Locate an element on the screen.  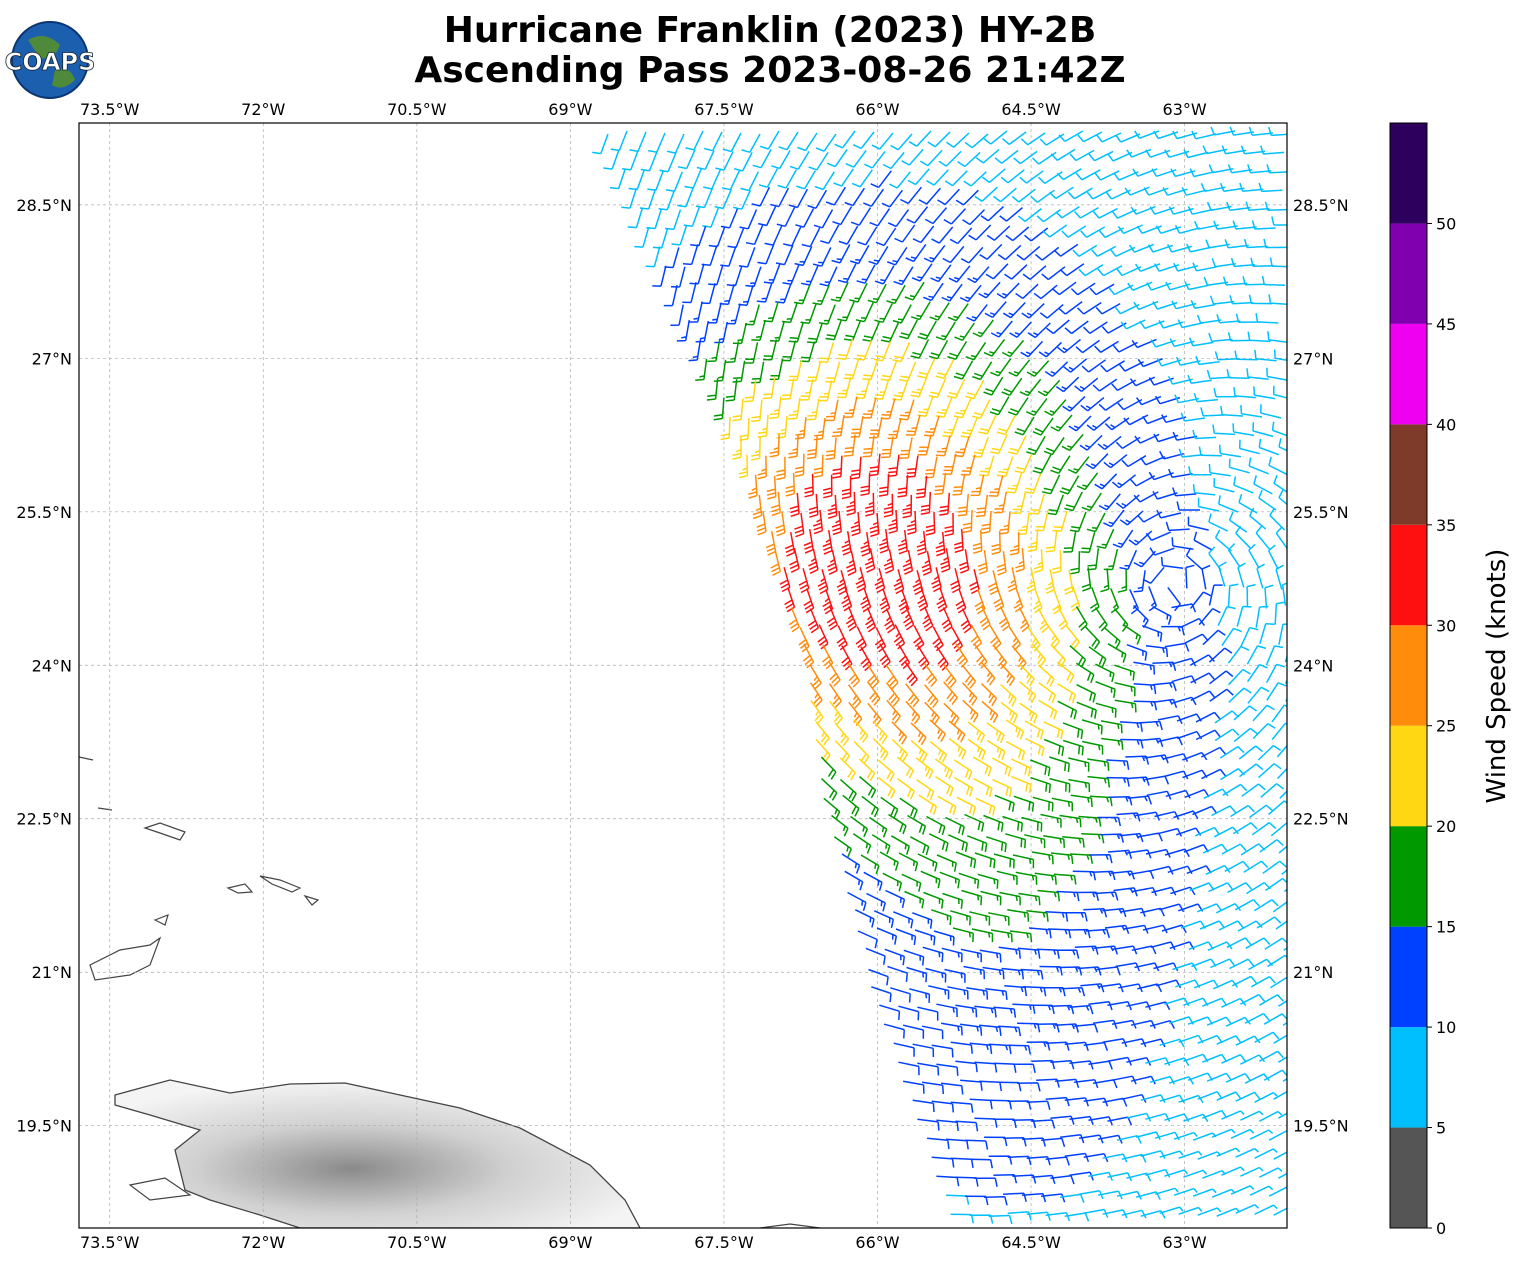
colorbar-bin is located at coordinates (1408, 675).